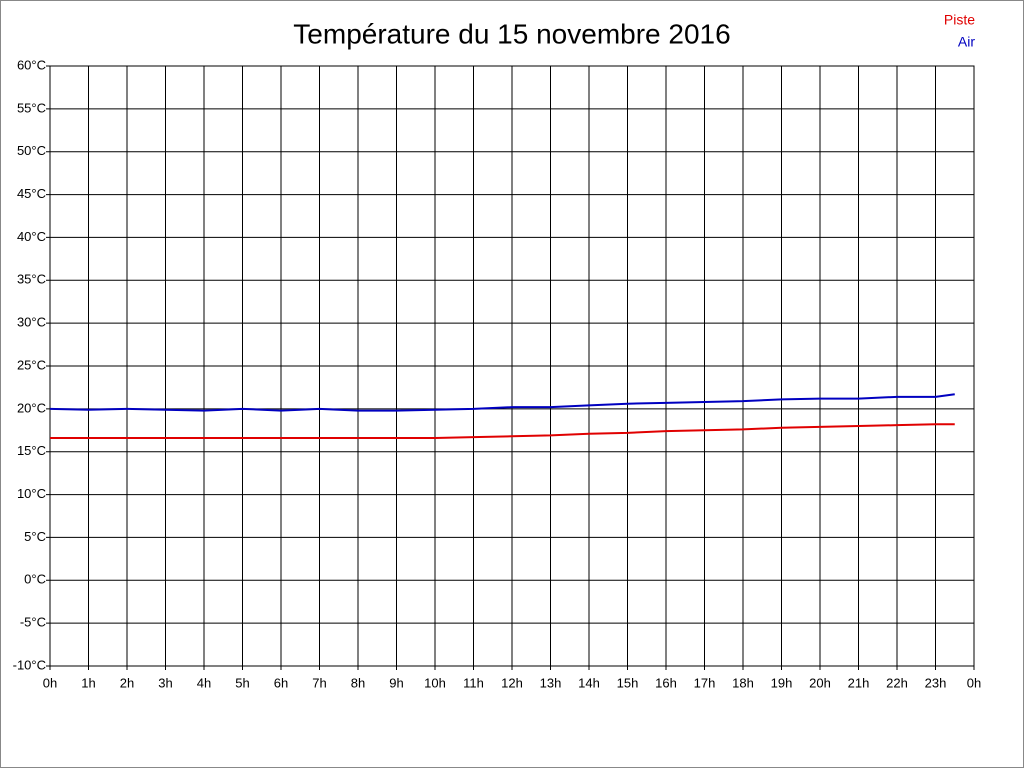  What do you see at coordinates (820, 682) in the screenshot?
I see `x-tick-label: 20h` at bounding box center [820, 682].